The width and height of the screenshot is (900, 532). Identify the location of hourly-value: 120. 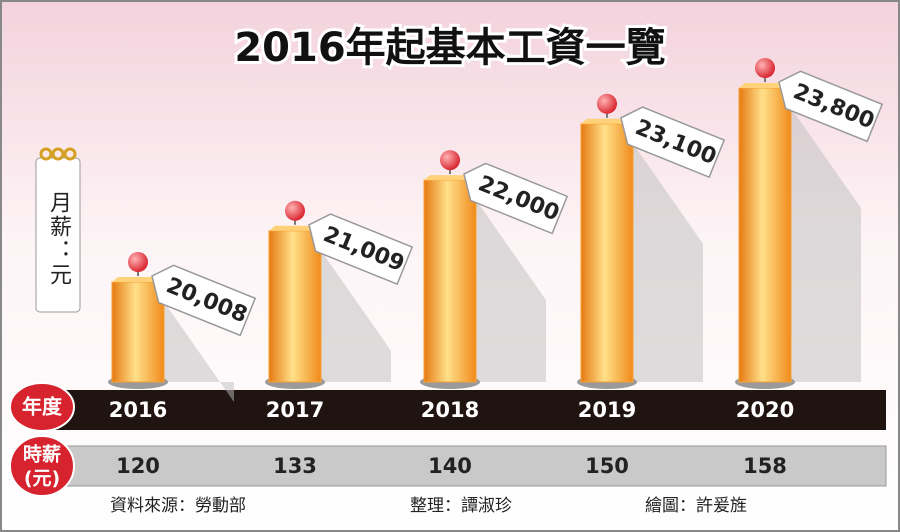
(138, 466).